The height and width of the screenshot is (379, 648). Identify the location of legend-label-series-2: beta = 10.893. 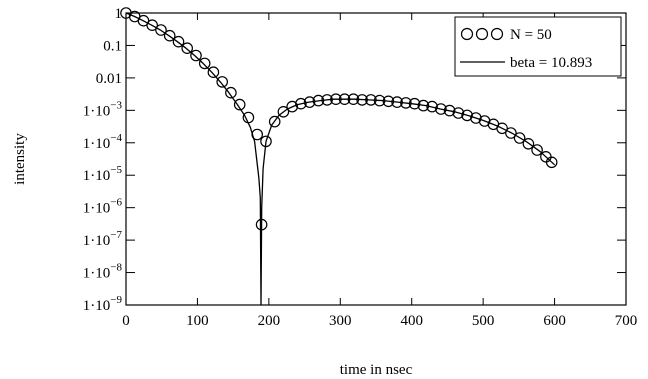
(551, 63).